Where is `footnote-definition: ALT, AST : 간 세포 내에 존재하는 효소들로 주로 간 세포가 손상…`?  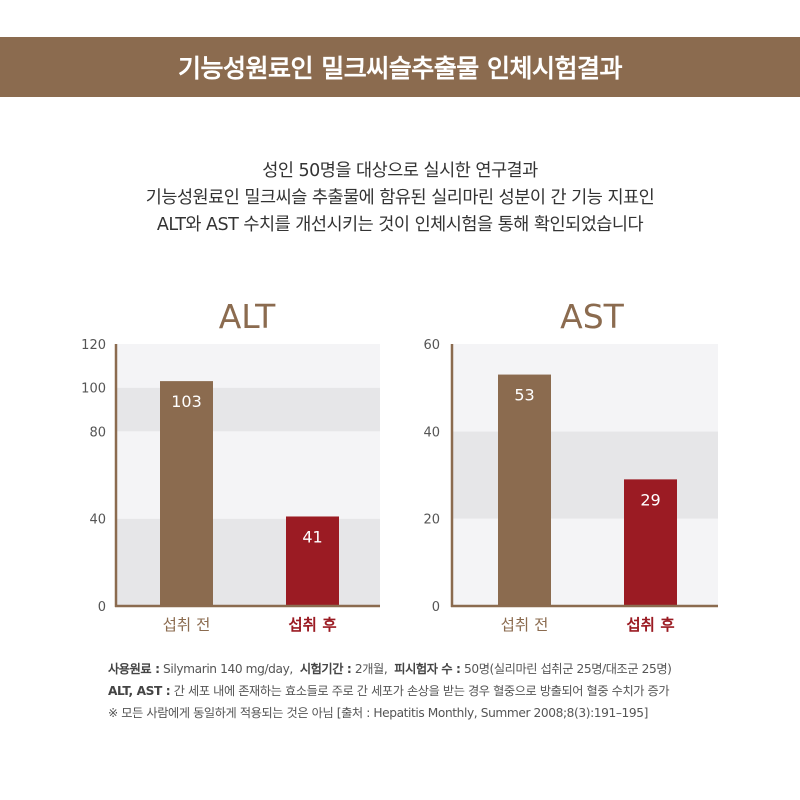
footnote-definition: ALT, AST : 간 세포 내에 존재하는 효소들로 주로 간 세포가 손상… is located at coordinates (428, 691).